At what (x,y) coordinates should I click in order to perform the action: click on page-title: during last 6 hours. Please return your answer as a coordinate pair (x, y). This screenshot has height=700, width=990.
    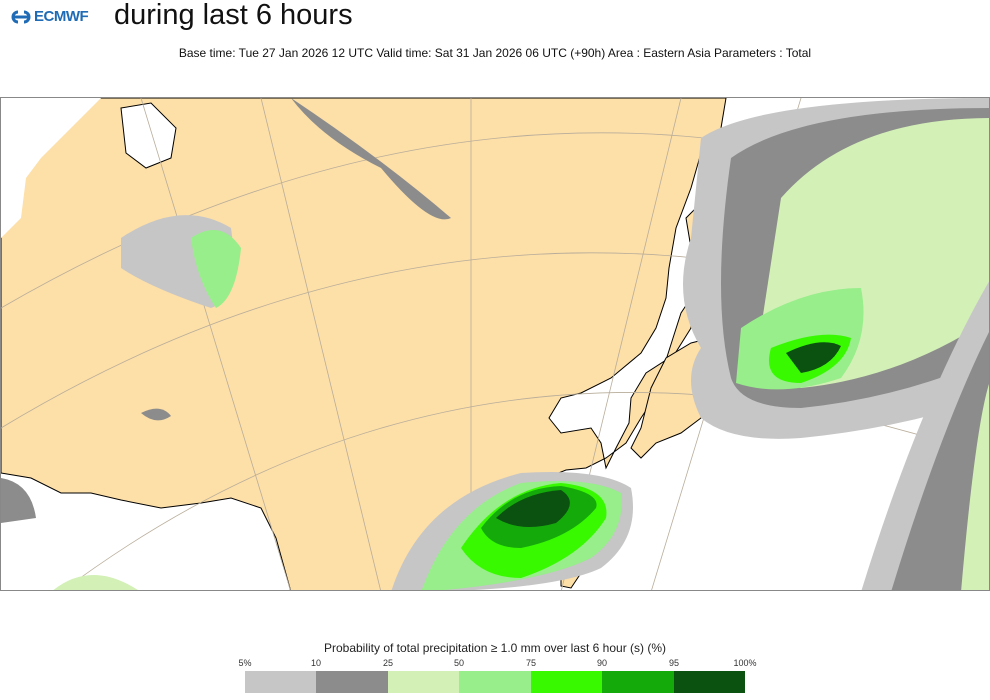
    Looking at the image, I should click on (233, 15).